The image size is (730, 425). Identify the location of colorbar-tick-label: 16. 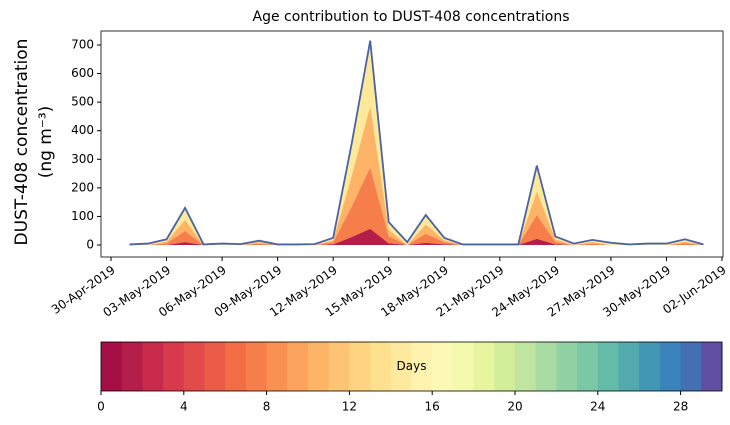
(432, 407).